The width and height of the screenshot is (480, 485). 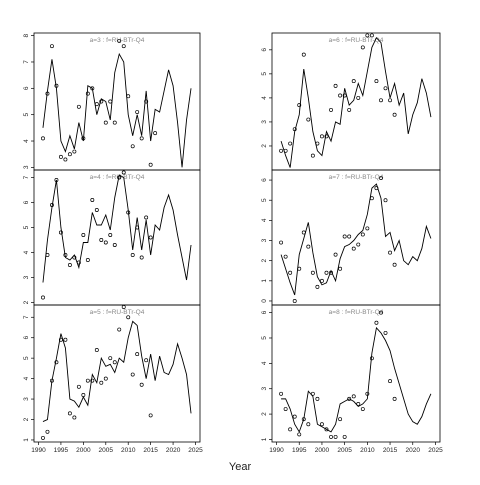 What do you see at coordinates (264, 301) in the screenshot?
I see `y-tick-label: 0` at bounding box center [264, 301].